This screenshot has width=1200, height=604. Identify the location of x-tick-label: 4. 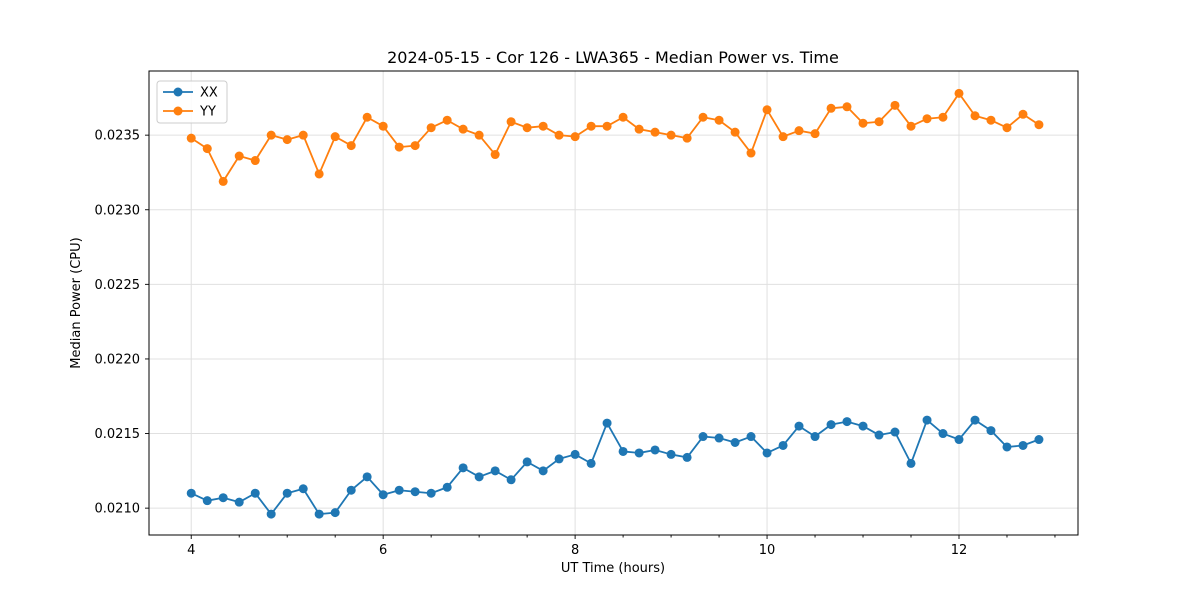
(191, 550).